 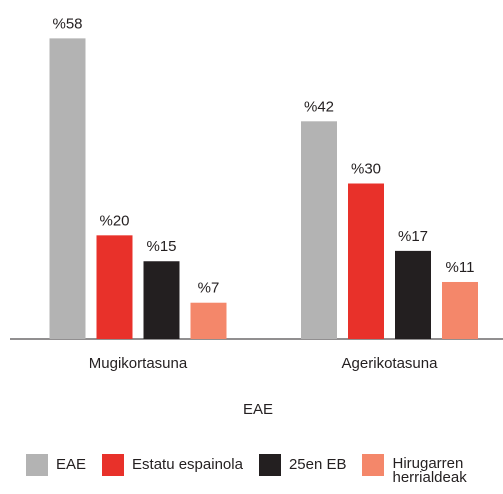 I want to click on legend-item: Hirugarren herrialdeak, so click(x=414, y=469).